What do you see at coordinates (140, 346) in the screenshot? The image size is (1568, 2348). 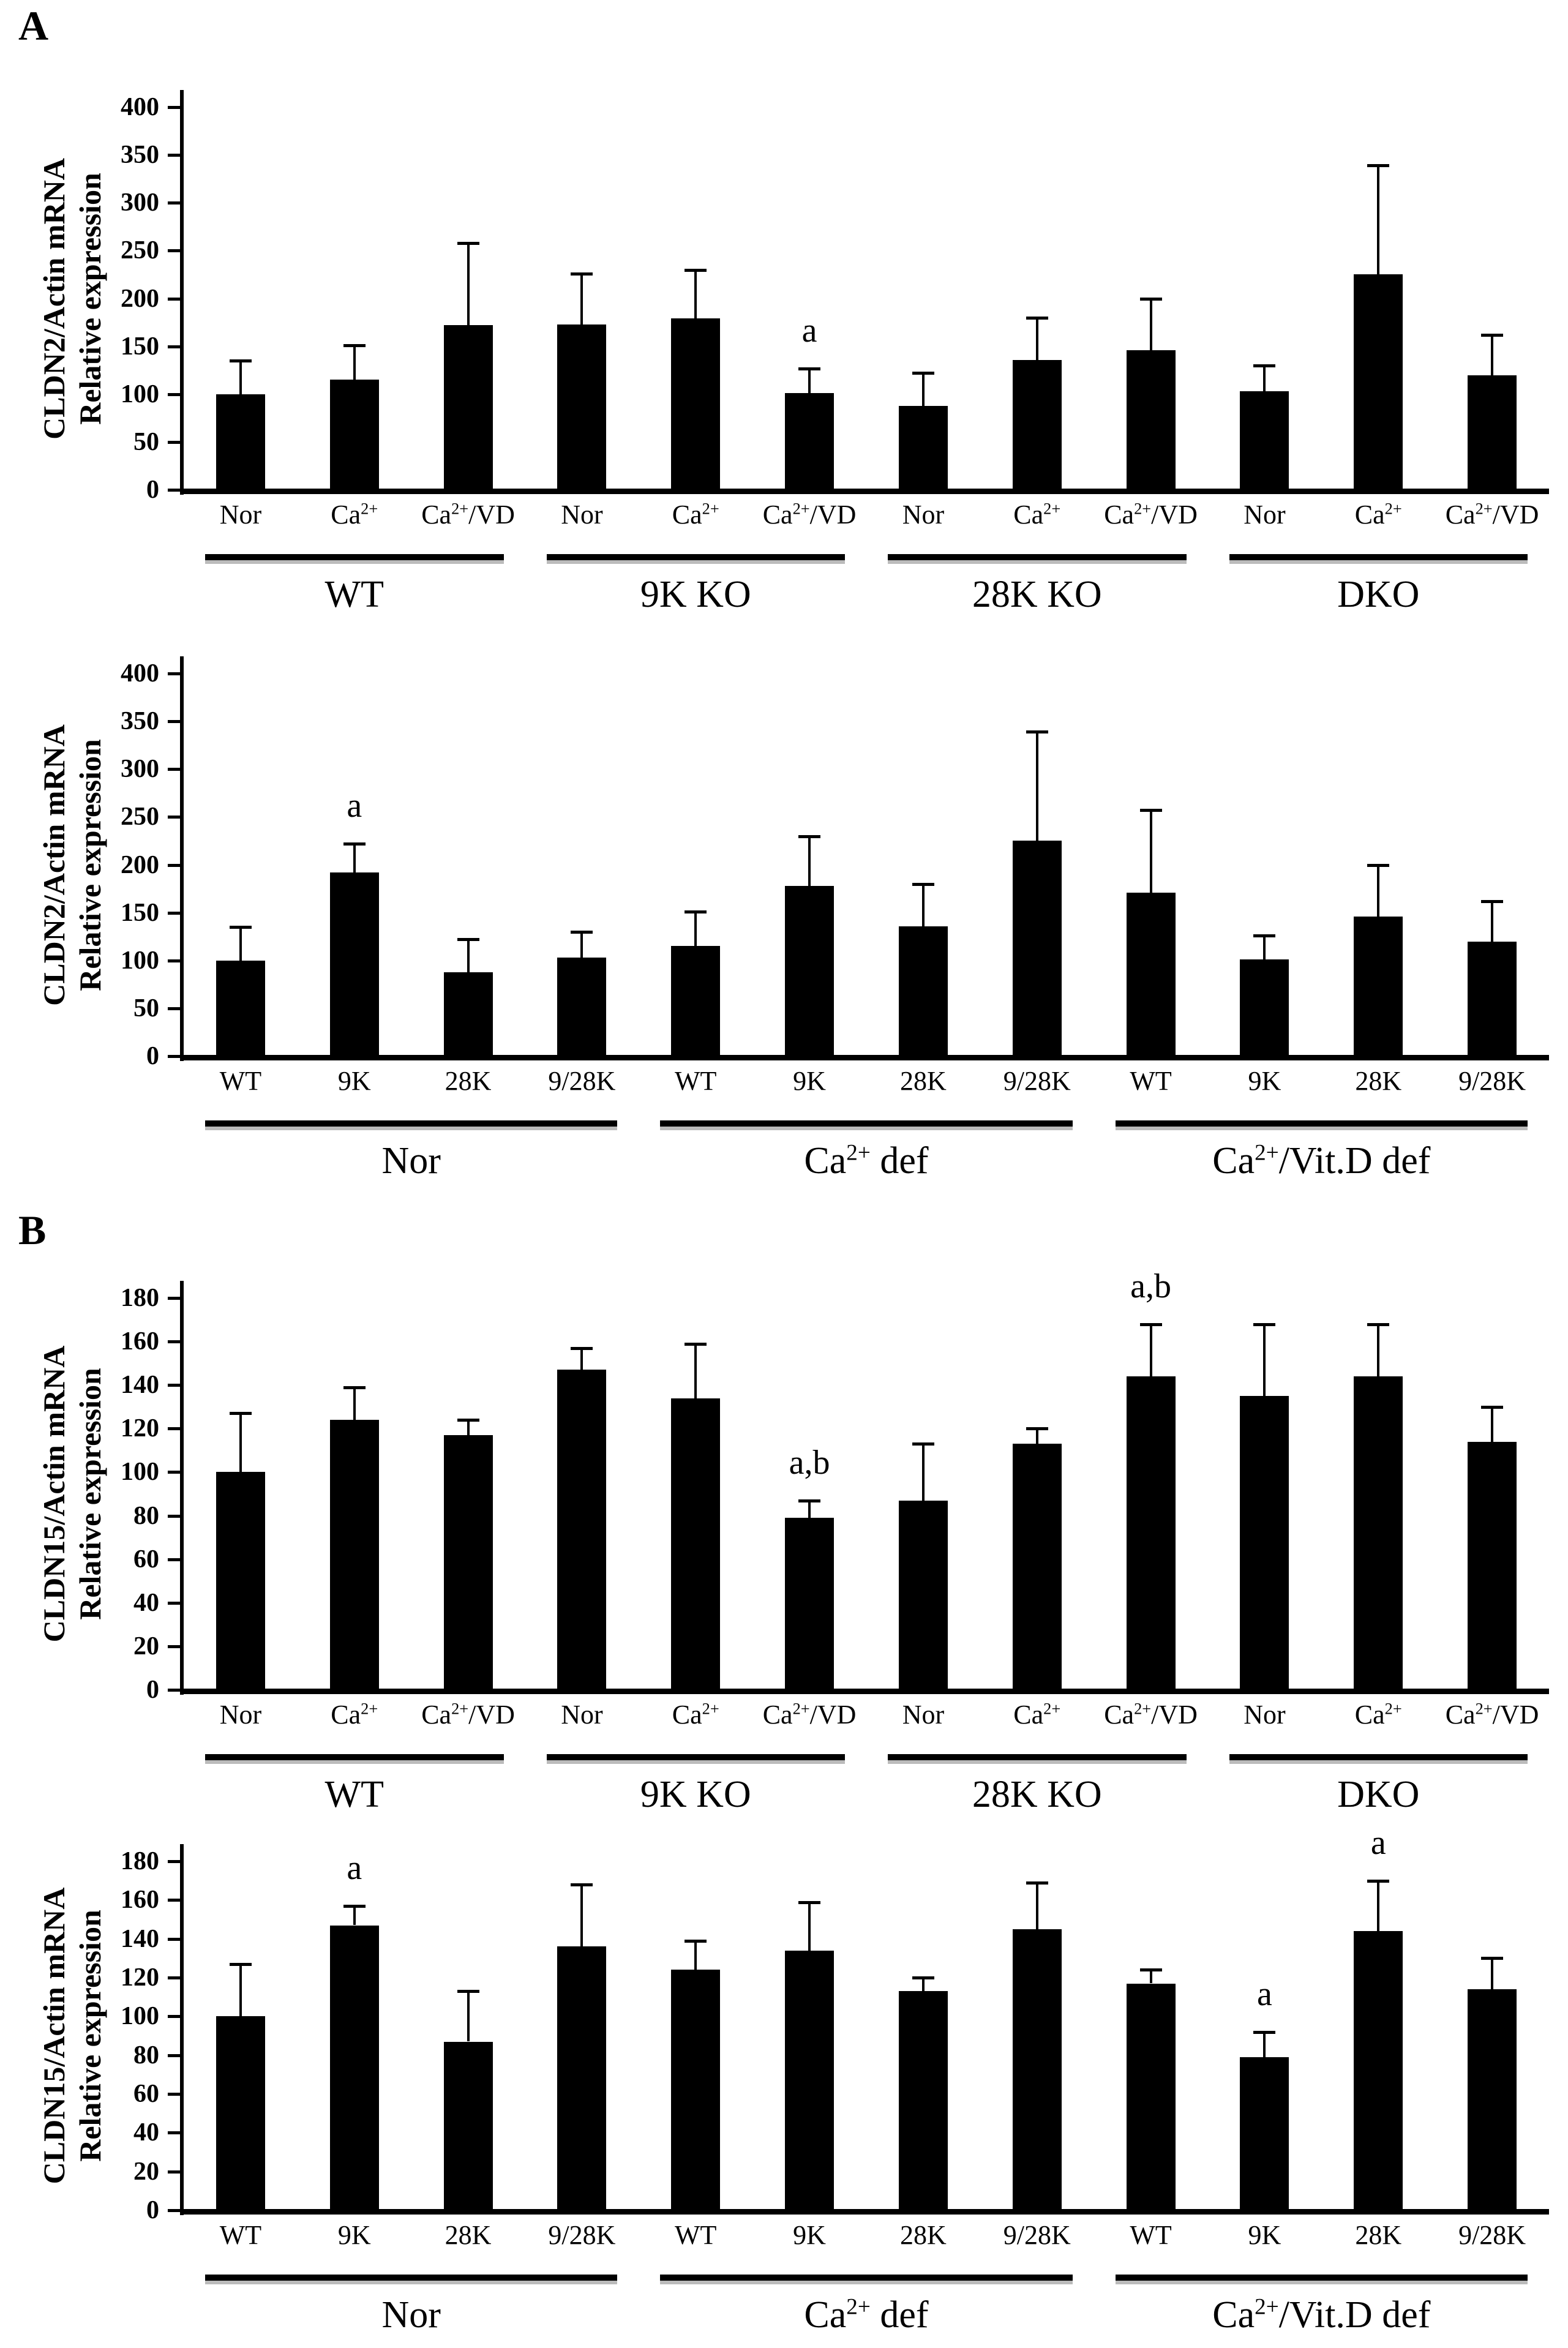 I see `y-tick-label: 150` at bounding box center [140, 346].